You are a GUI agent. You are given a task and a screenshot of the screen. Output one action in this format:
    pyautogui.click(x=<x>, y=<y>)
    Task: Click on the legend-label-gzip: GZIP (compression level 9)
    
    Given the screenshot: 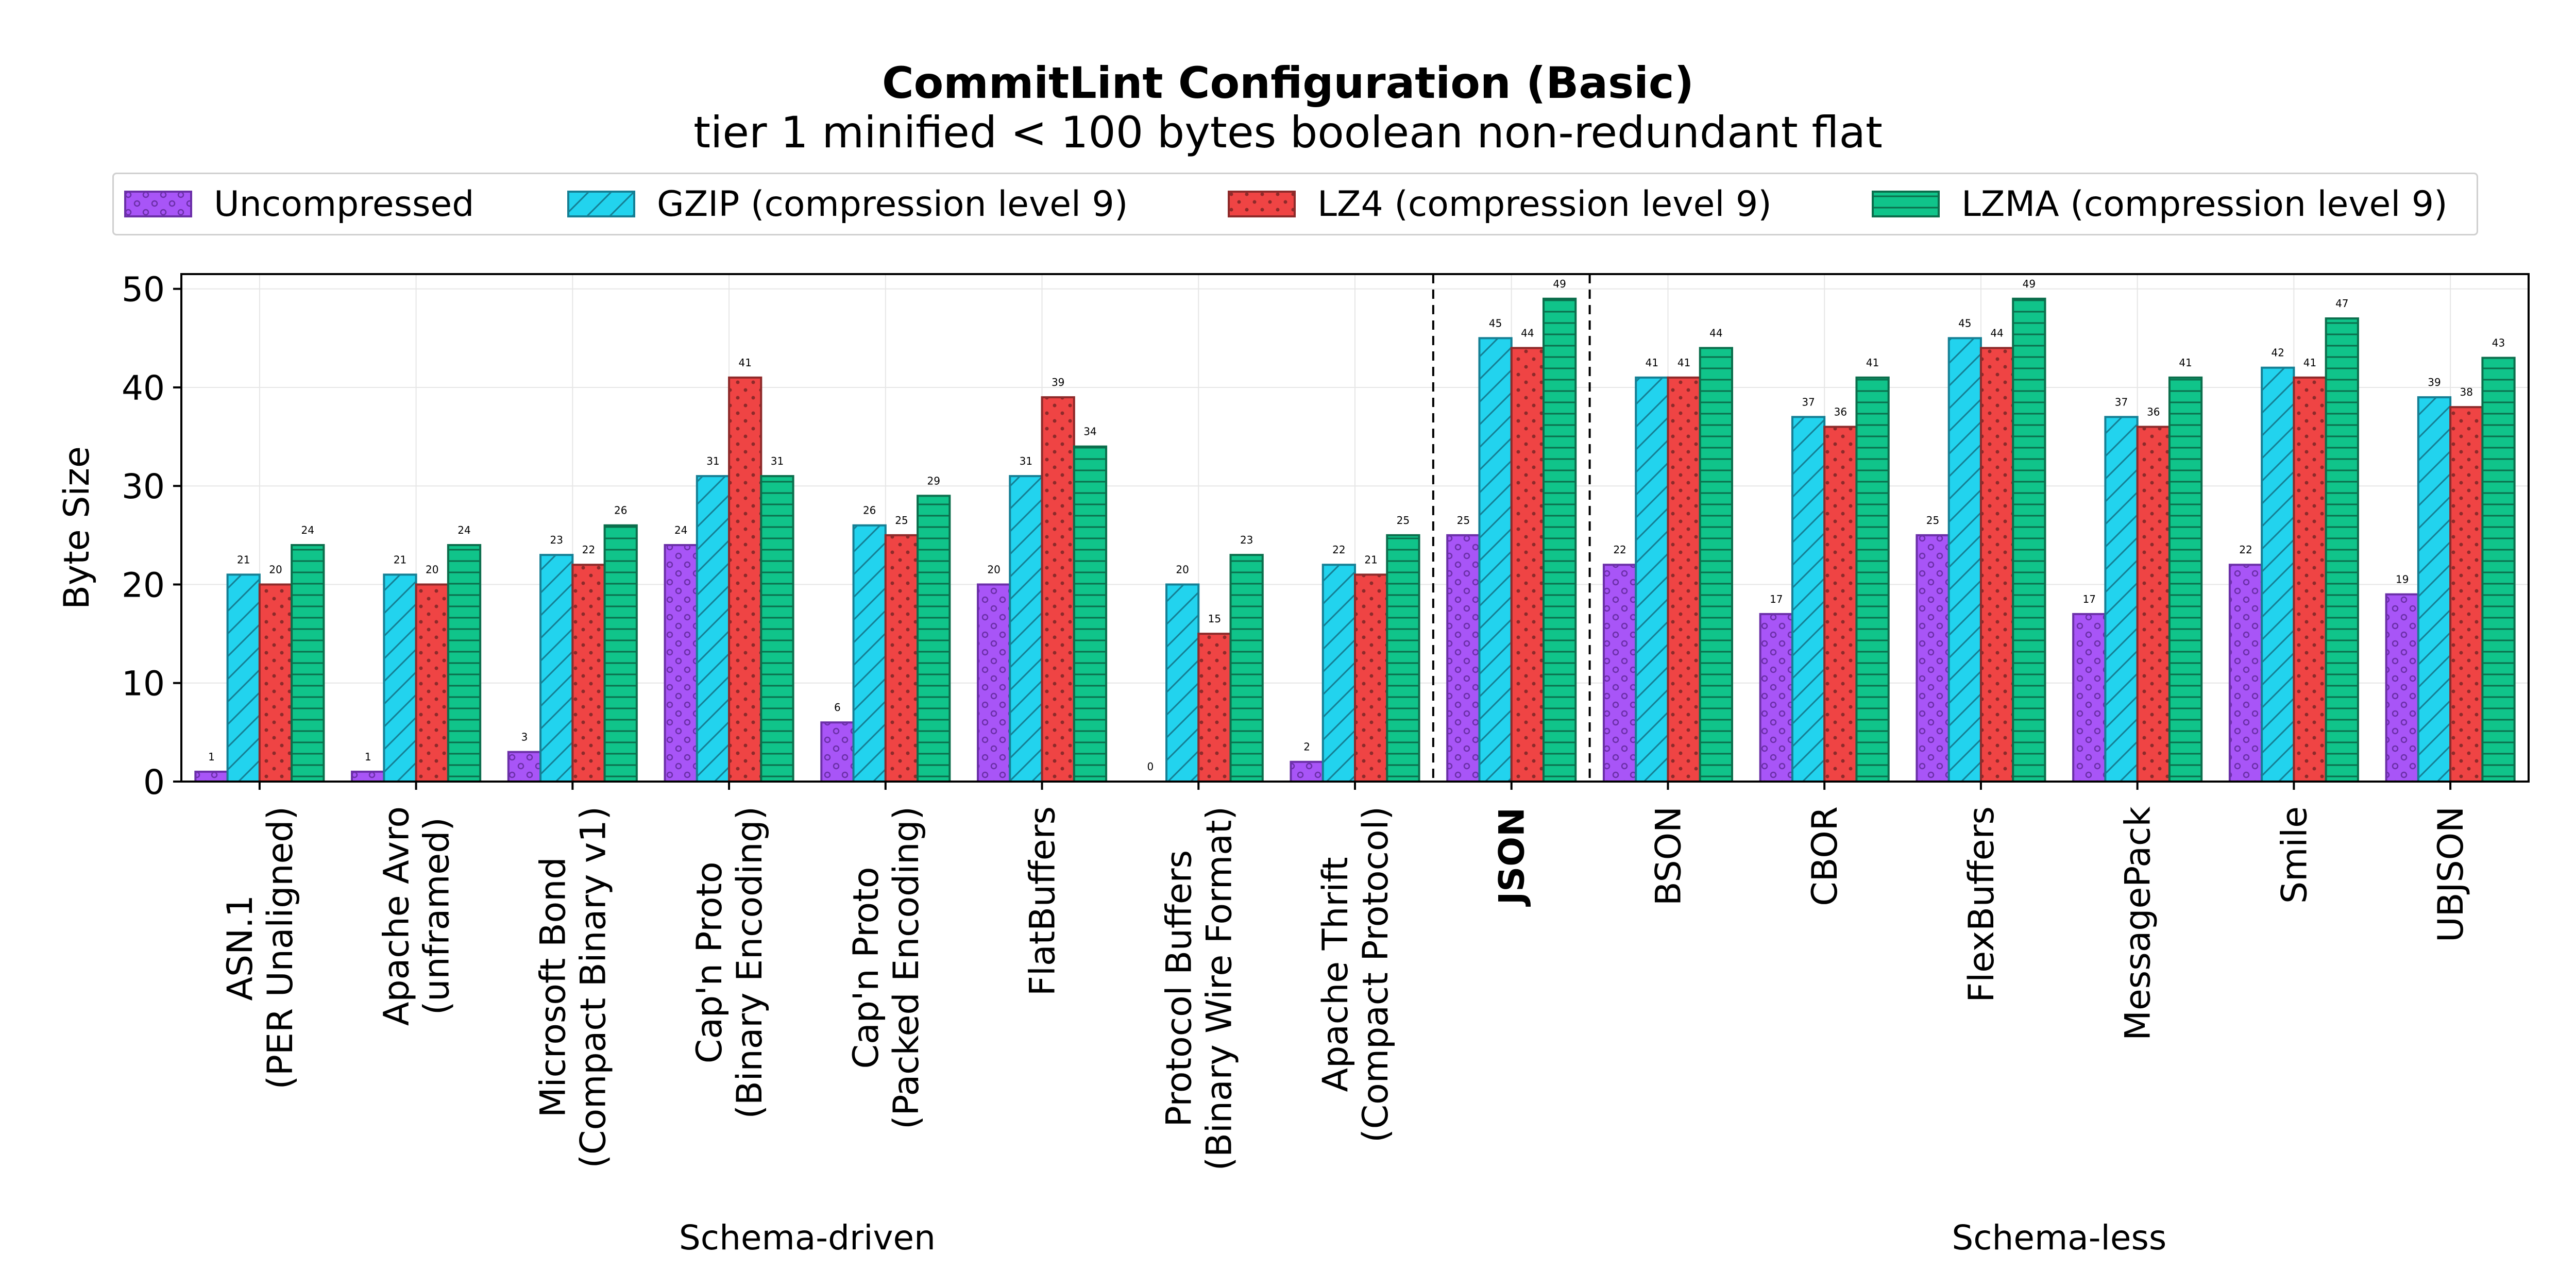 What is the action you would take?
    pyautogui.click(x=892, y=204)
    